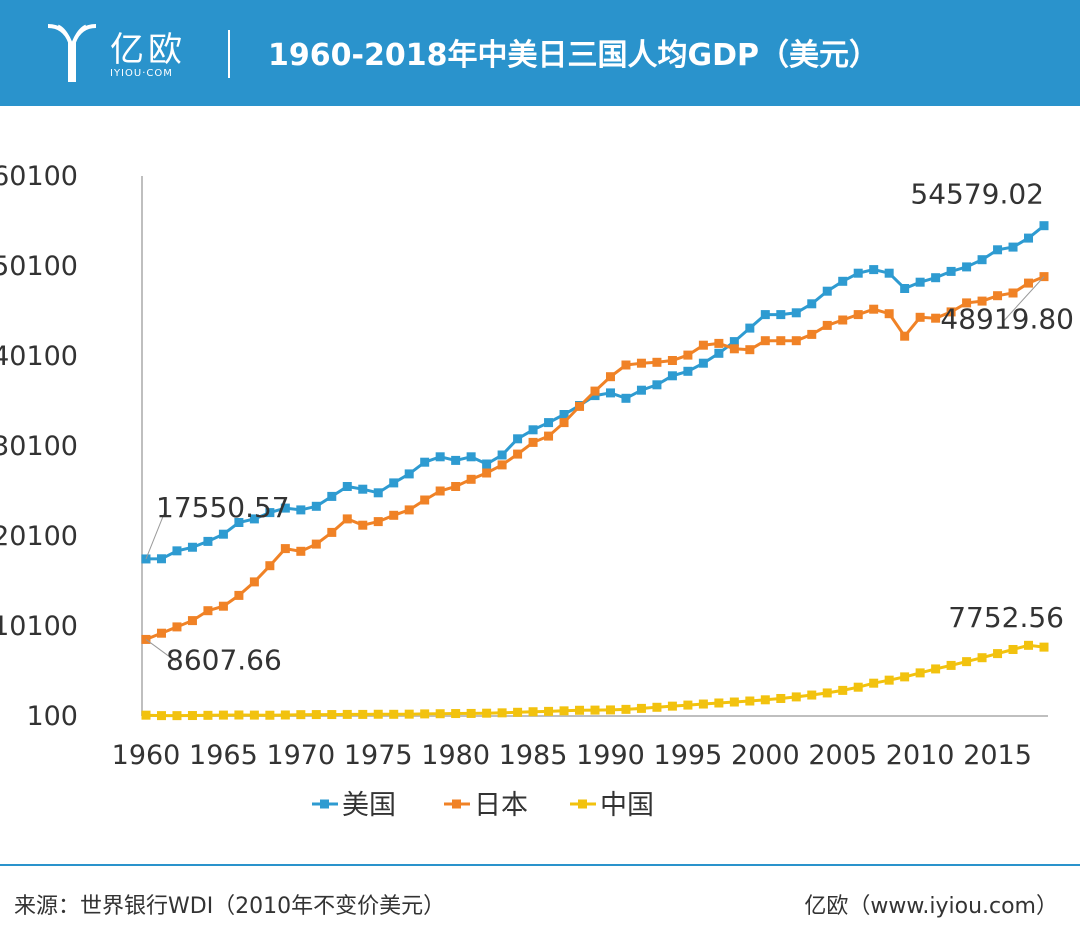  What do you see at coordinates (39, 356) in the screenshot?
I see `y-tick-label: 40100` at bounding box center [39, 356].